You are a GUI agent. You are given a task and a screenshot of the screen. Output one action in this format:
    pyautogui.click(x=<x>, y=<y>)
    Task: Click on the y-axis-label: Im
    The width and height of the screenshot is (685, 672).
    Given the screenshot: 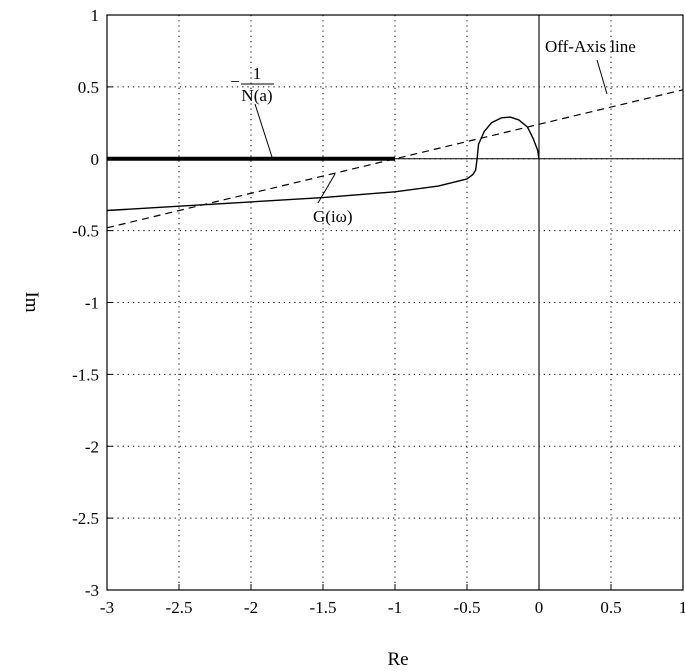 What is the action you would take?
    pyautogui.click(x=31, y=301)
    